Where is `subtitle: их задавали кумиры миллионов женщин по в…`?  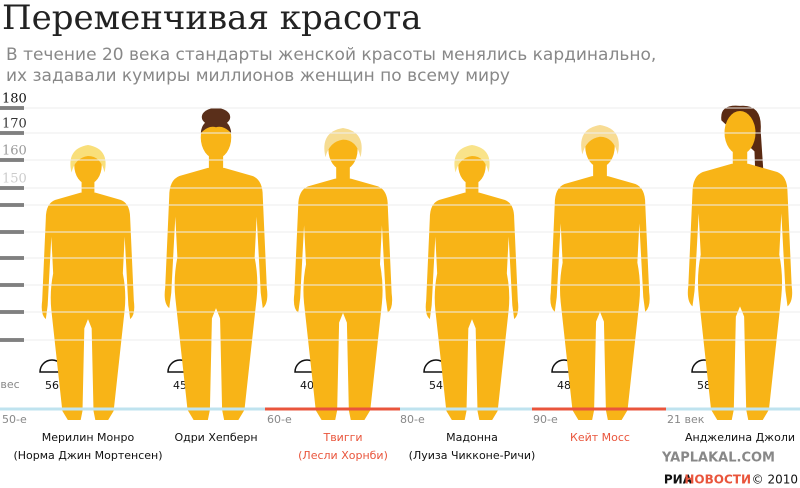
subtitle: их задавали кумиры миллионов женщин по в… is located at coordinates (258, 76).